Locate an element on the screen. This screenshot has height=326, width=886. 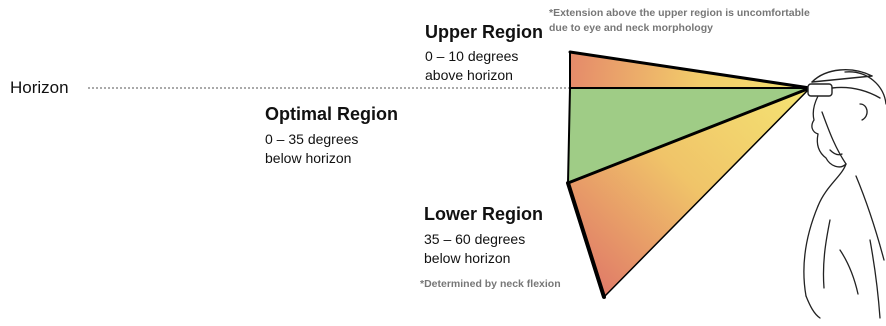
optimal-region-desc-line1: 0 – 35 degrees is located at coordinates (312, 139).